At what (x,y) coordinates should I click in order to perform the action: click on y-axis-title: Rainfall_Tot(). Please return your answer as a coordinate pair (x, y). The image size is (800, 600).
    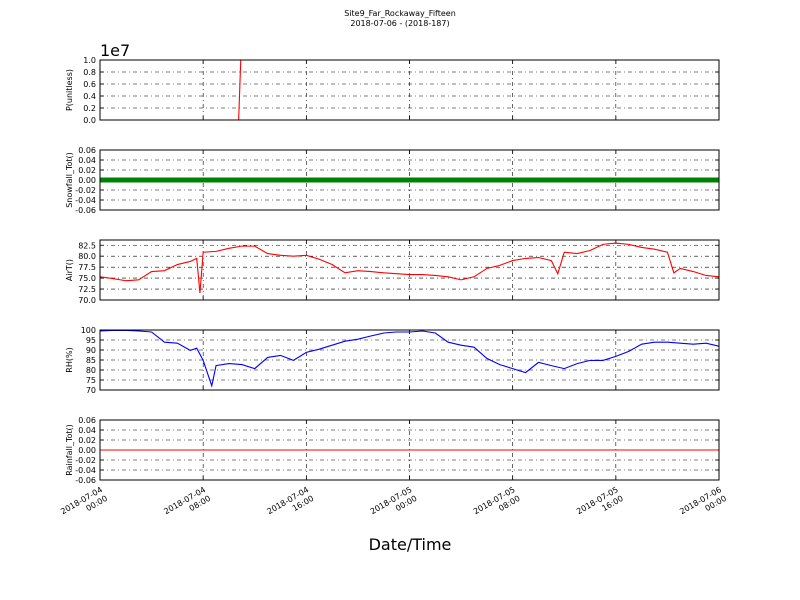
    Looking at the image, I should click on (69, 450).